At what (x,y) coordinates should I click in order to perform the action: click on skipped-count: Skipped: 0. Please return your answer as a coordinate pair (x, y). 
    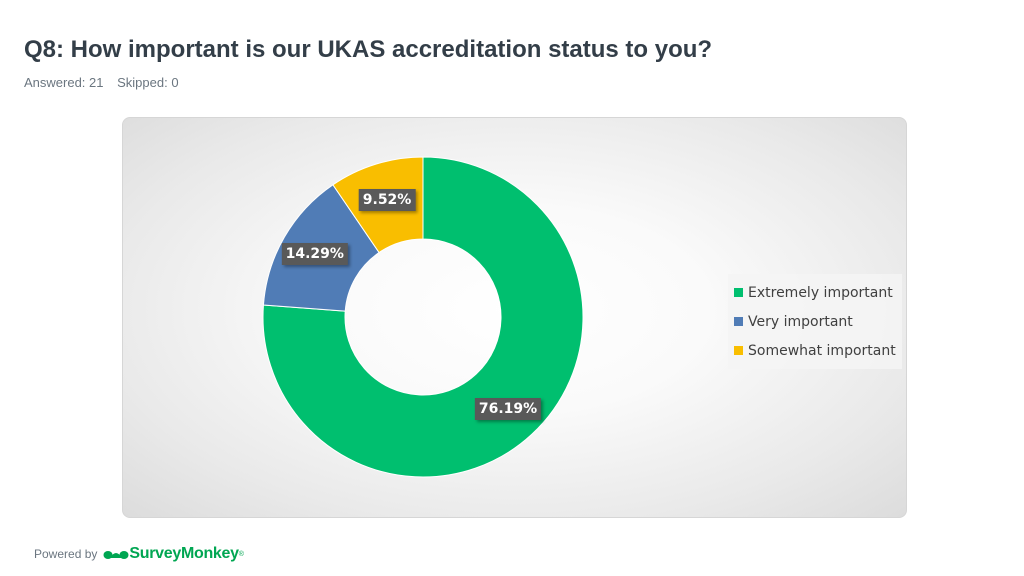
    Looking at the image, I should click on (148, 82).